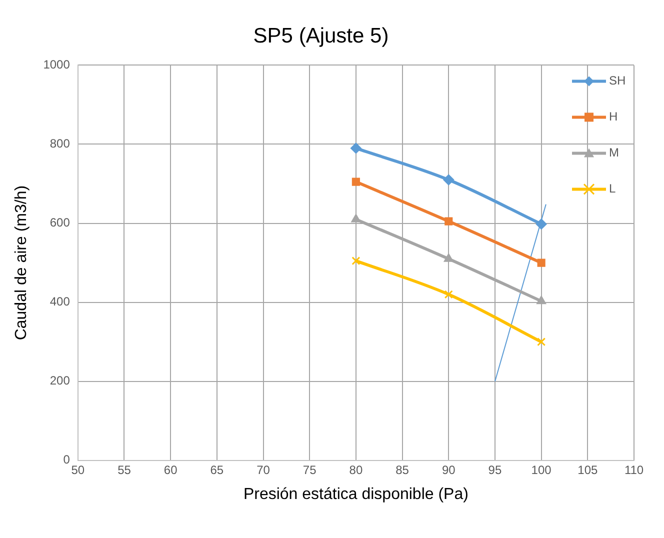 The height and width of the screenshot is (538, 664). Describe the element at coordinates (60, 301) in the screenshot. I see `y-tick-label: 400` at that location.